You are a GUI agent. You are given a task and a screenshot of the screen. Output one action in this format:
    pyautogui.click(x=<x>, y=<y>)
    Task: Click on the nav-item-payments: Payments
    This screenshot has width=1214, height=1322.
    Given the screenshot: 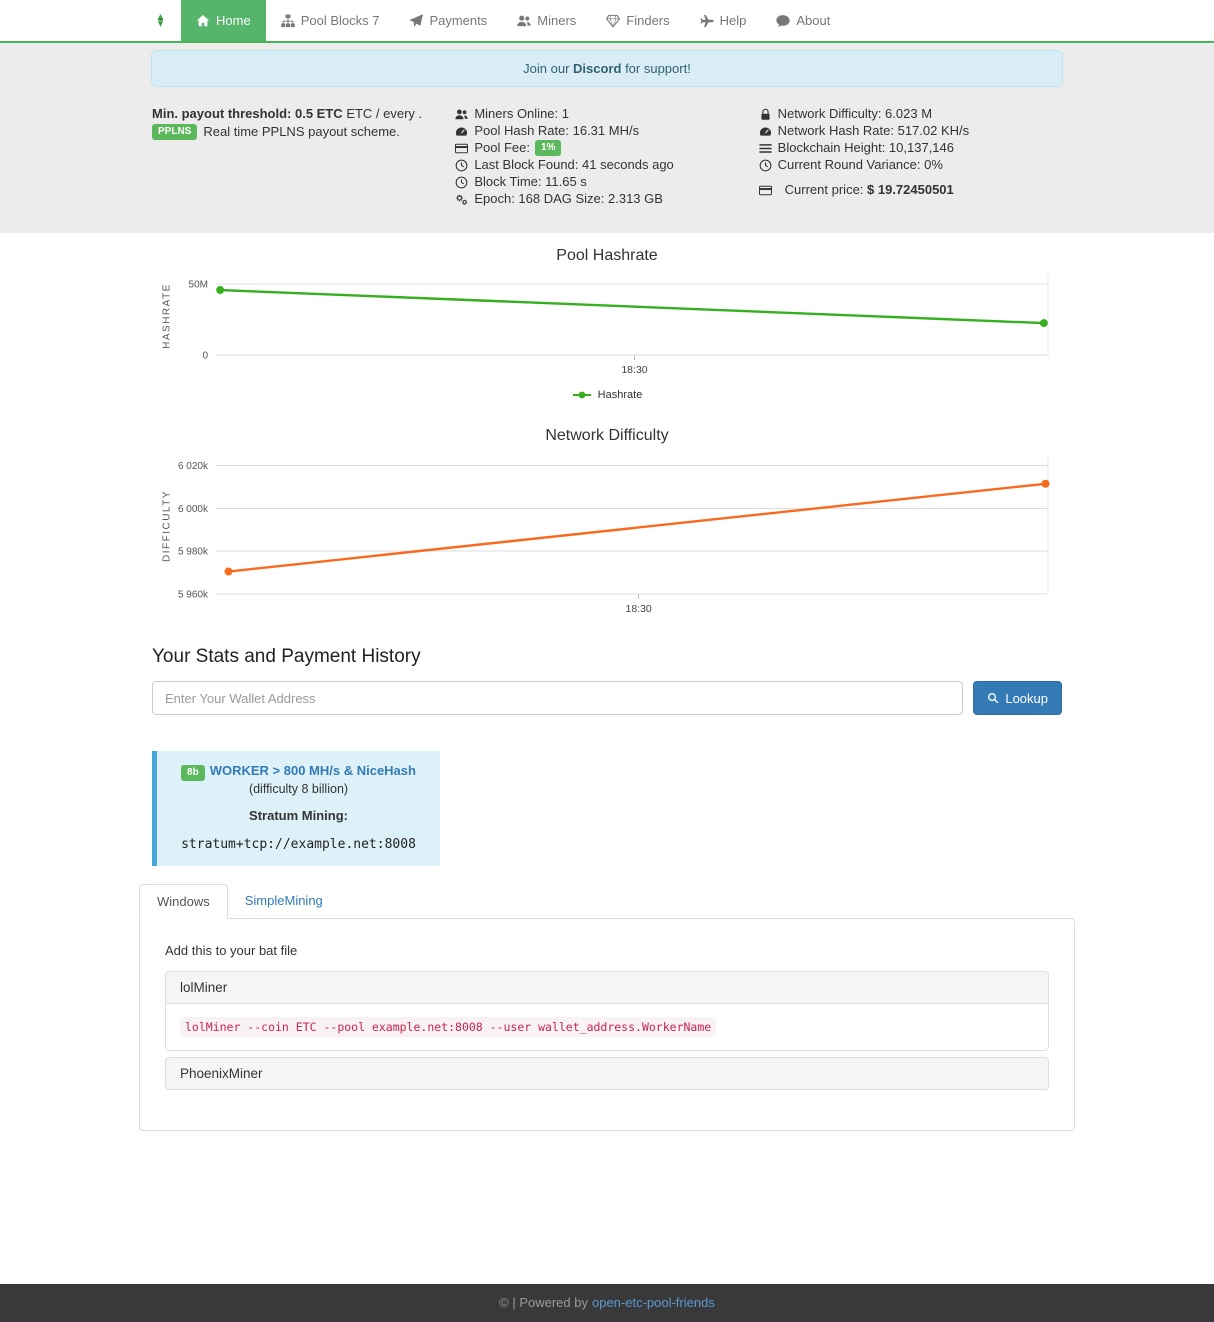 What is the action you would take?
    pyautogui.click(x=448, y=20)
    